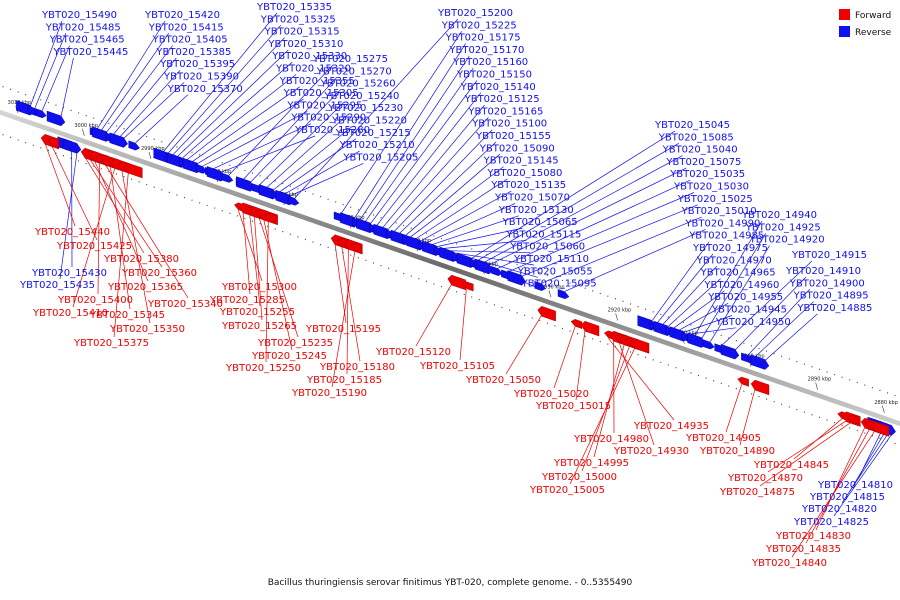 The image size is (900, 600). Describe the element at coordinates (671, 426) in the screenshot. I see `gene-label: YBT020_14935` at that location.